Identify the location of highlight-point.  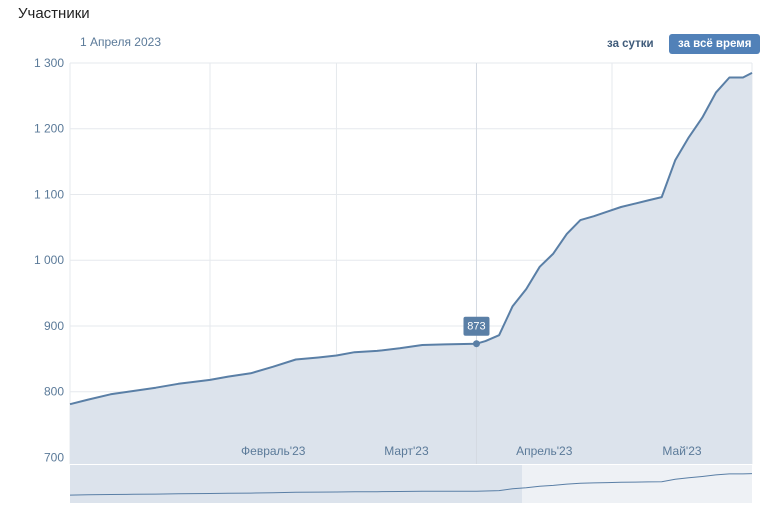
(476, 344).